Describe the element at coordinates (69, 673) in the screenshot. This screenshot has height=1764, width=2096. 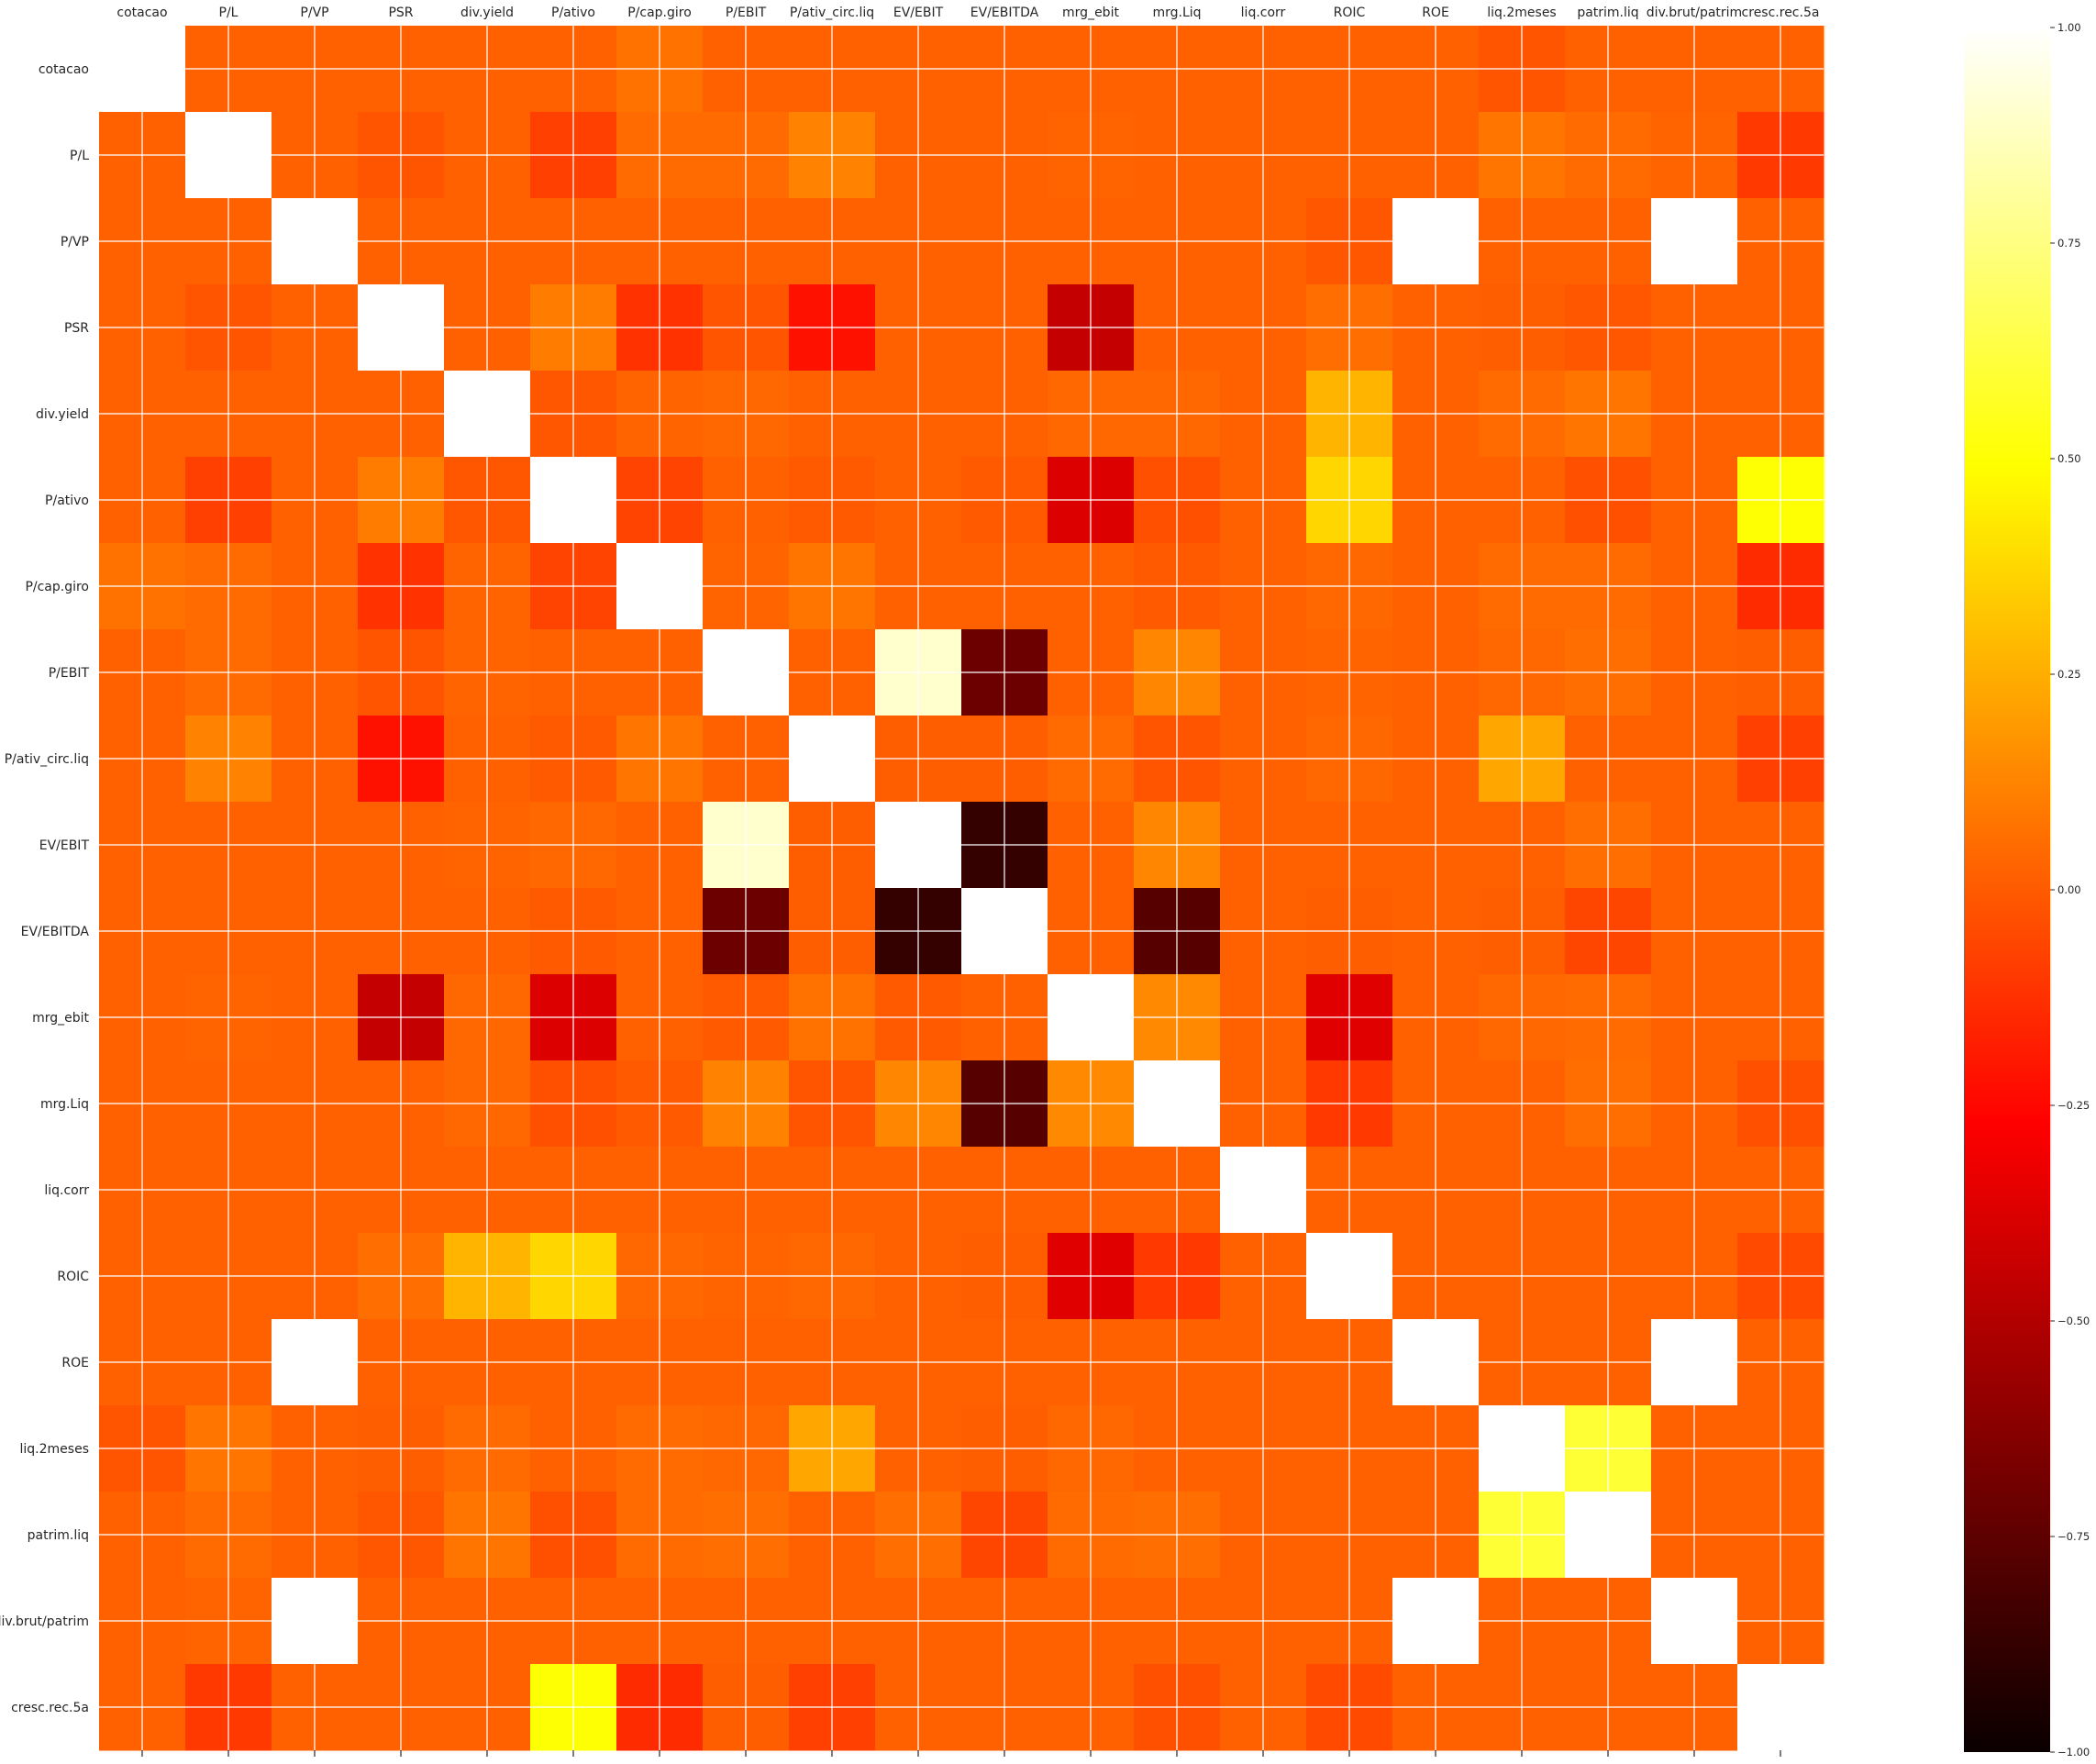
I see `y-tick-label: P/EBIT` at that location.